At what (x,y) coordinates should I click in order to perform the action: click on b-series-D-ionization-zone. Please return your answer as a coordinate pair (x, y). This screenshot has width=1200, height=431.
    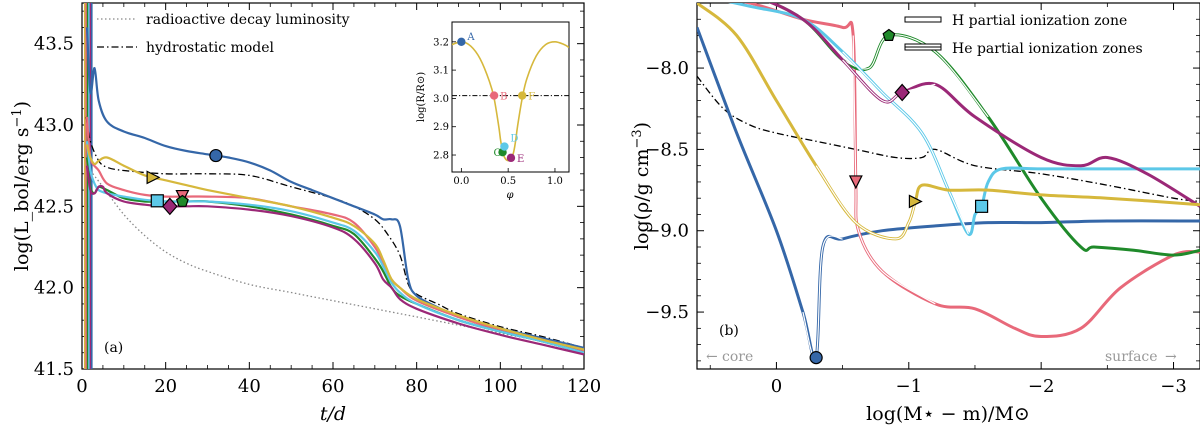
    Looking at the image, I should click on (905, 143).